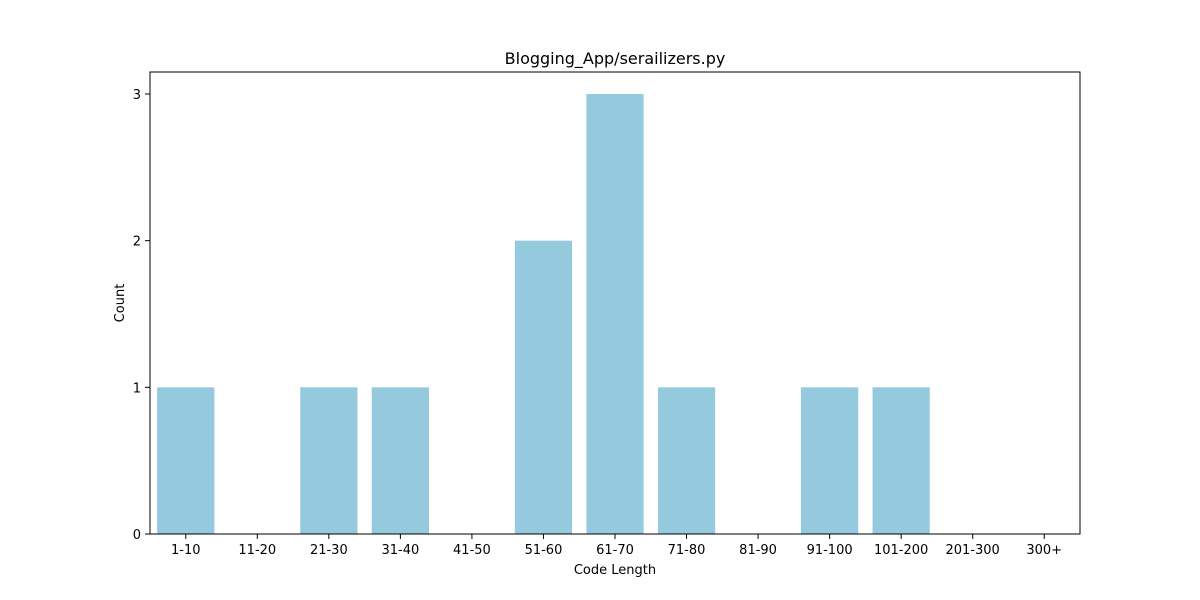  I want to click on y-axis-label: Count, so click(120, 303).